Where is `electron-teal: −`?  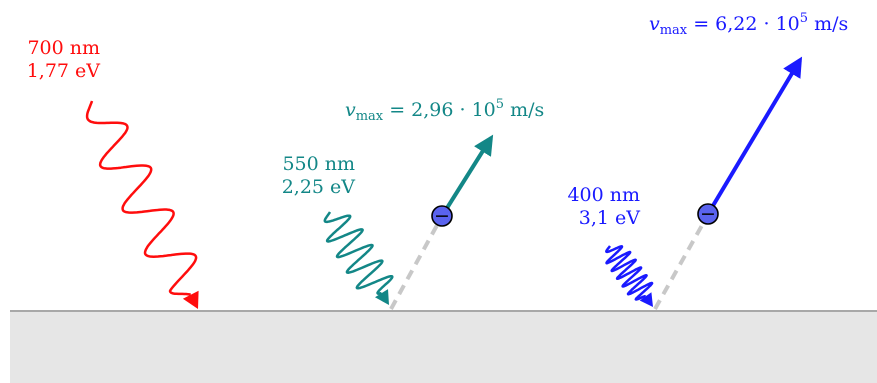
electron-teal: − is located at coordinates (442, 216).